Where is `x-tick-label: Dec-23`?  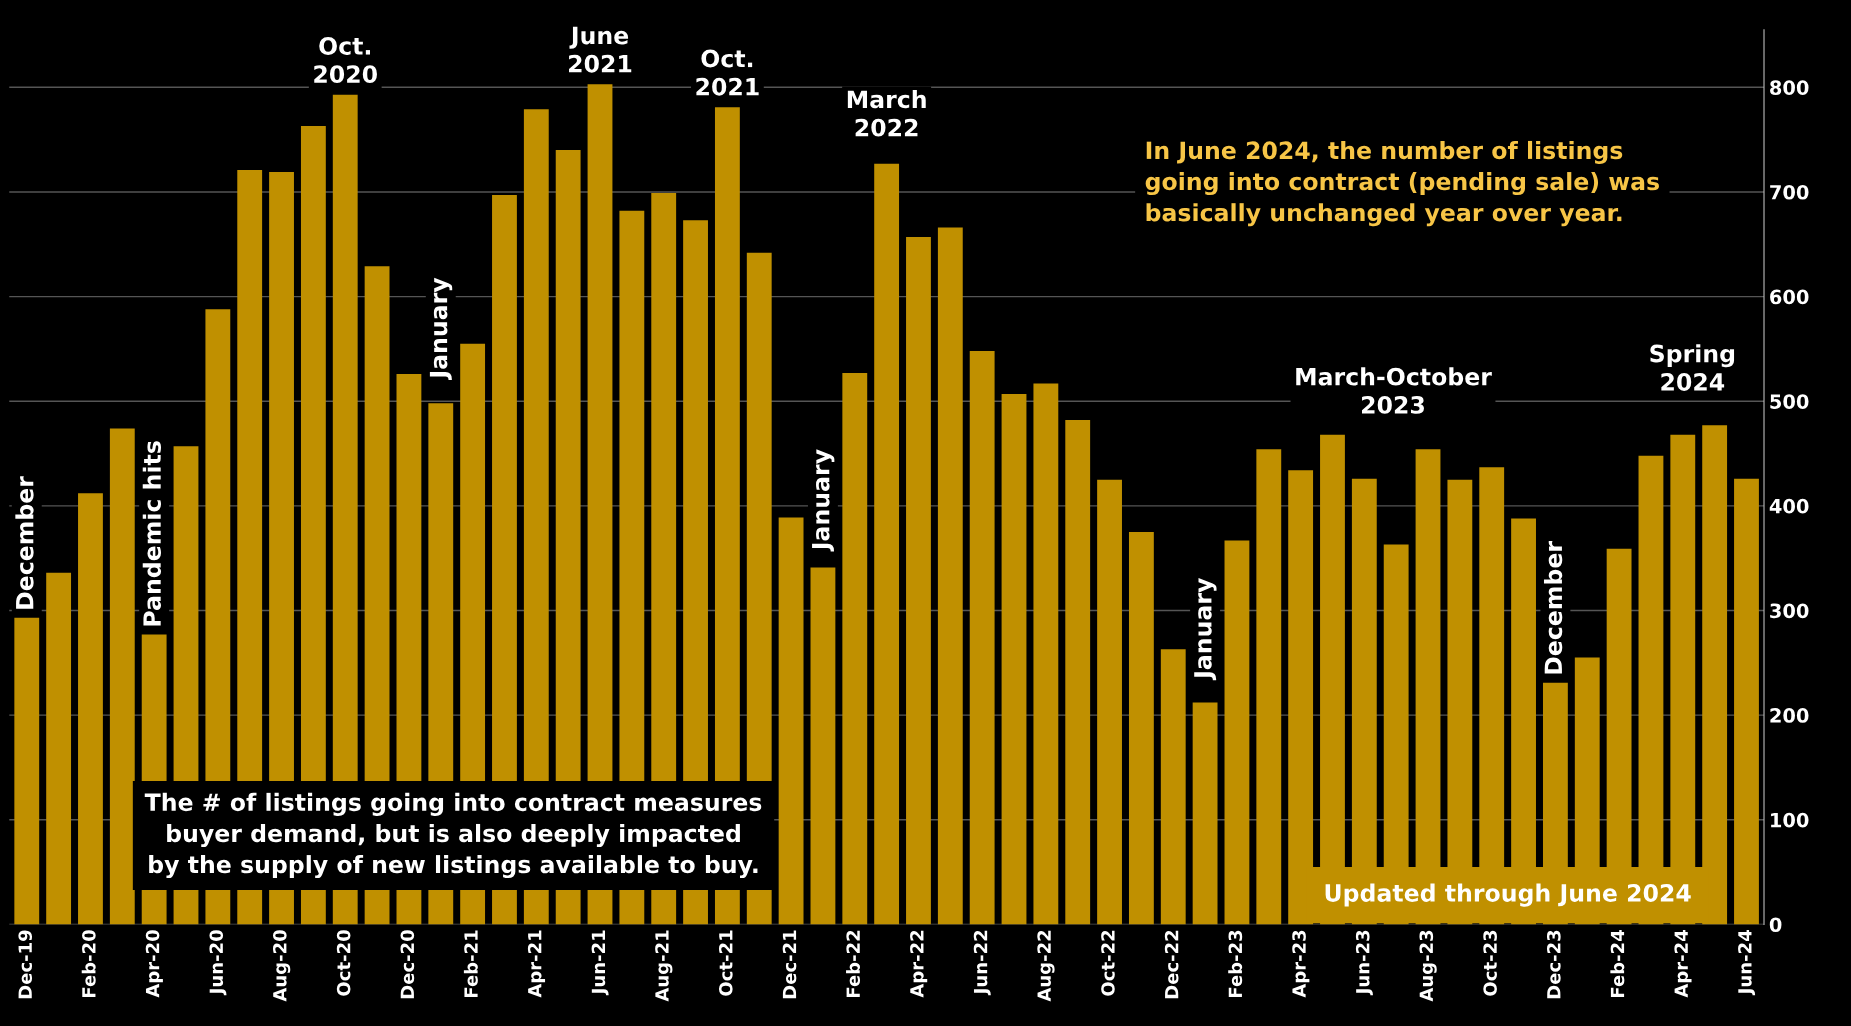 x-tick-label: Dec-23 is located at coordinates (1553, 964).